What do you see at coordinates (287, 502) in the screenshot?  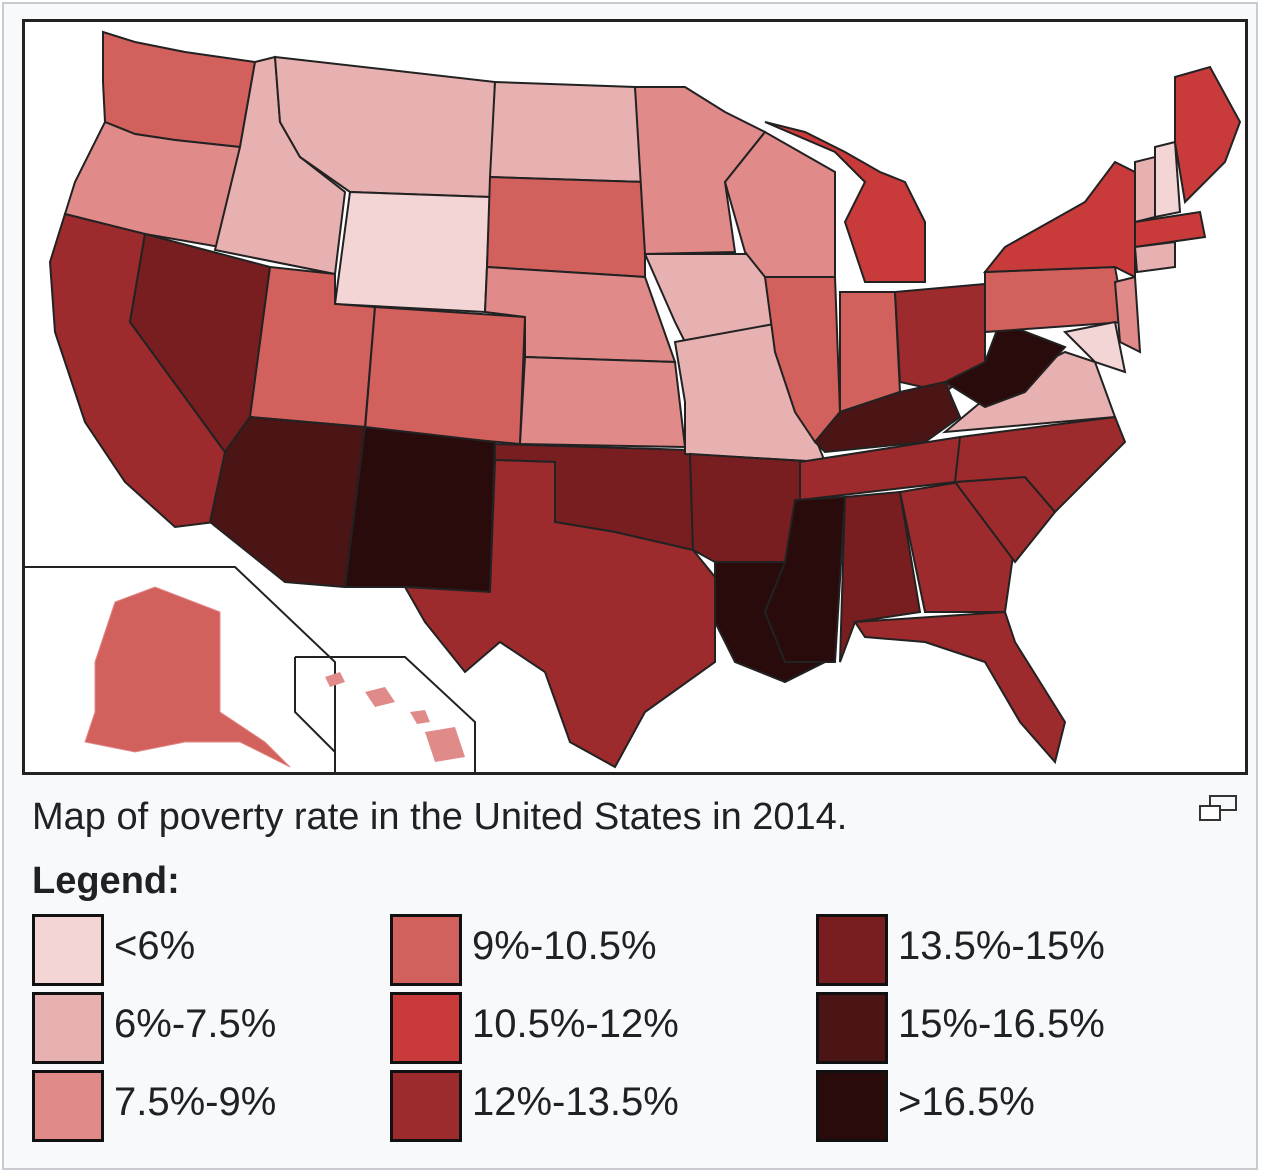 I see `state-arizona` at bounding box center [287, 502].